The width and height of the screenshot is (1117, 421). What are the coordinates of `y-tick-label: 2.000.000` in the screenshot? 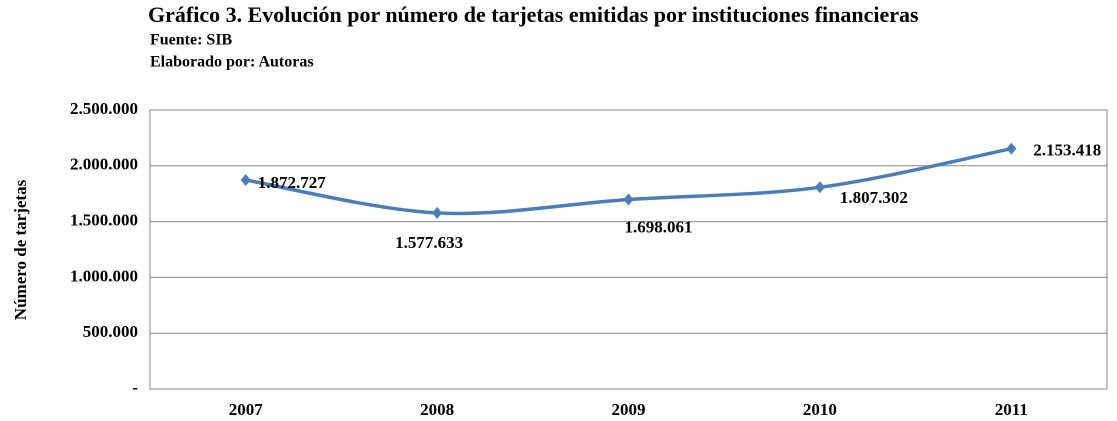 It's located at (104, 164).